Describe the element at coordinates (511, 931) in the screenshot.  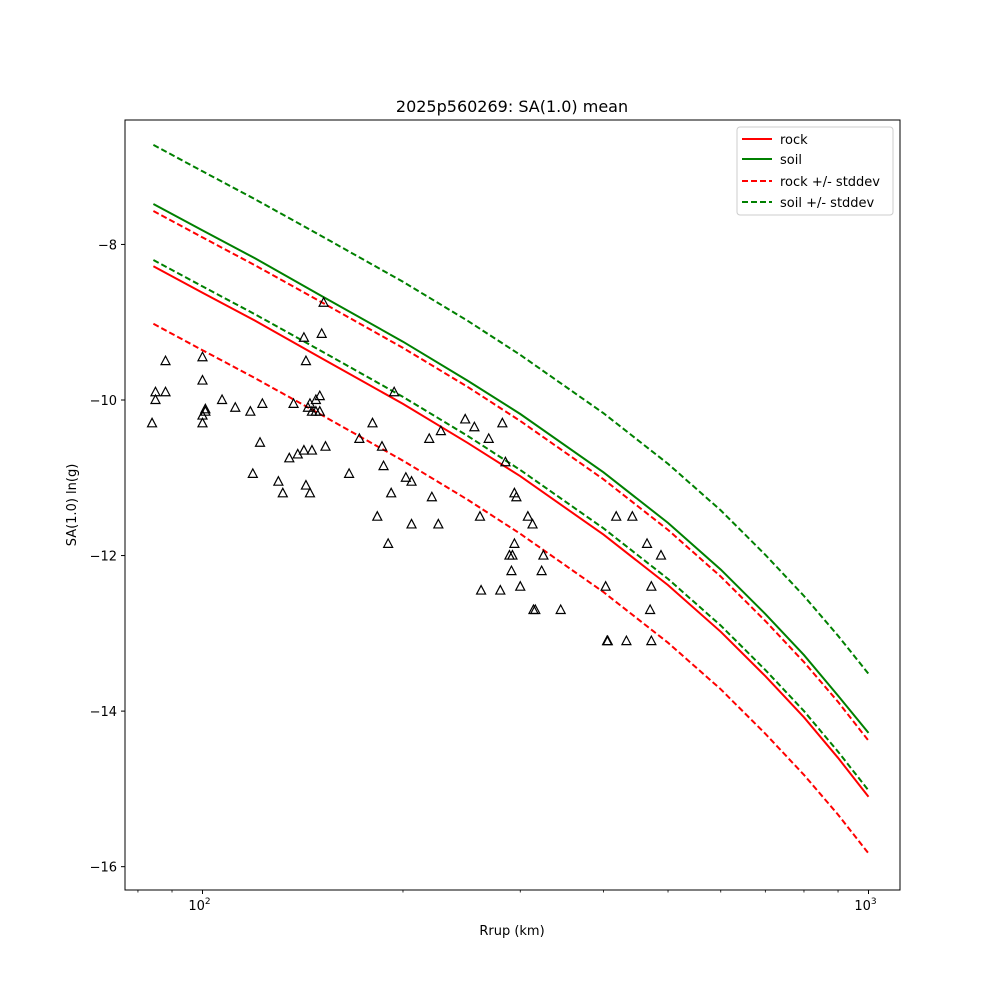
I see `x-axis-label: Rrup (km)` at that location.